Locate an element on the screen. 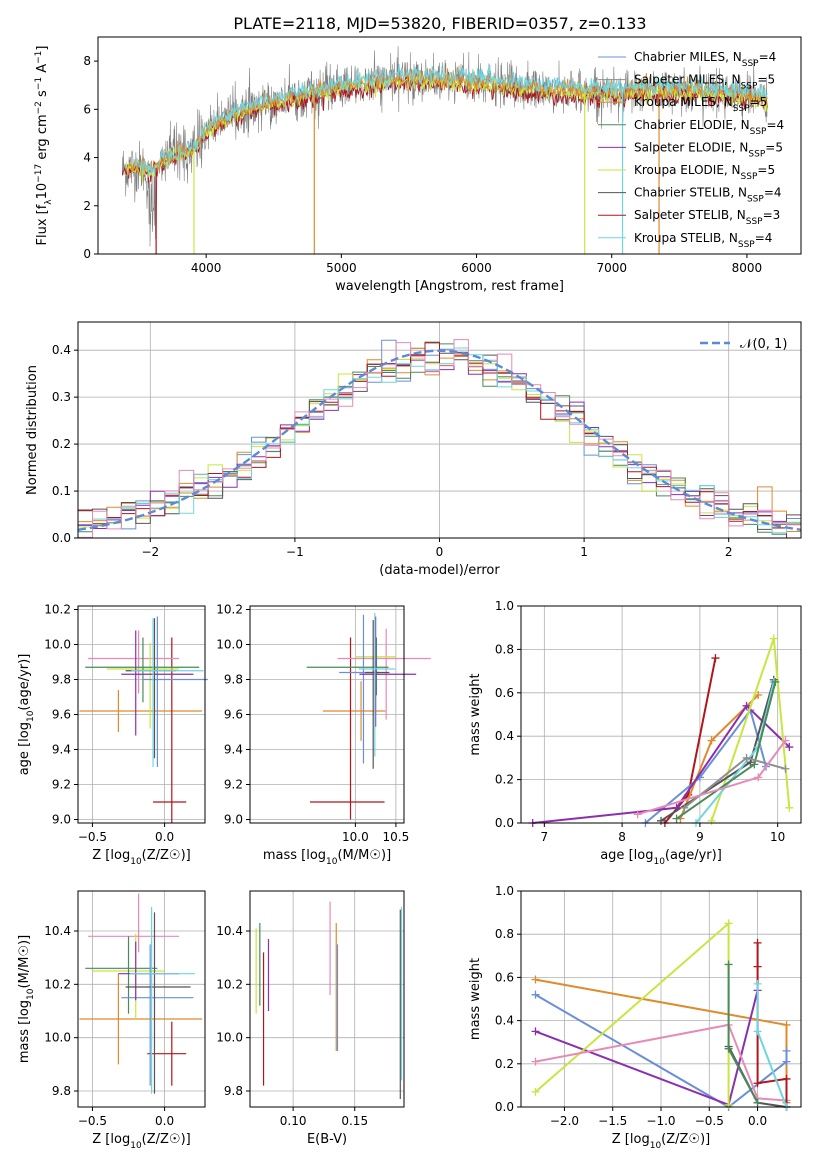 The image size is (819, 1174). spectrum-xtick-label: 7000 is located at coordinates (611, 268).